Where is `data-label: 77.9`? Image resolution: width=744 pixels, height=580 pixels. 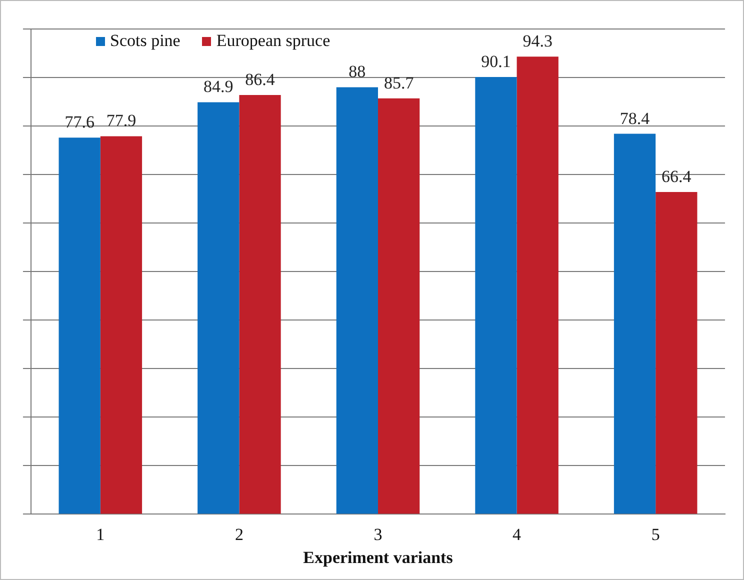
data-label: 77.9 is located at coordinates (121, 120).